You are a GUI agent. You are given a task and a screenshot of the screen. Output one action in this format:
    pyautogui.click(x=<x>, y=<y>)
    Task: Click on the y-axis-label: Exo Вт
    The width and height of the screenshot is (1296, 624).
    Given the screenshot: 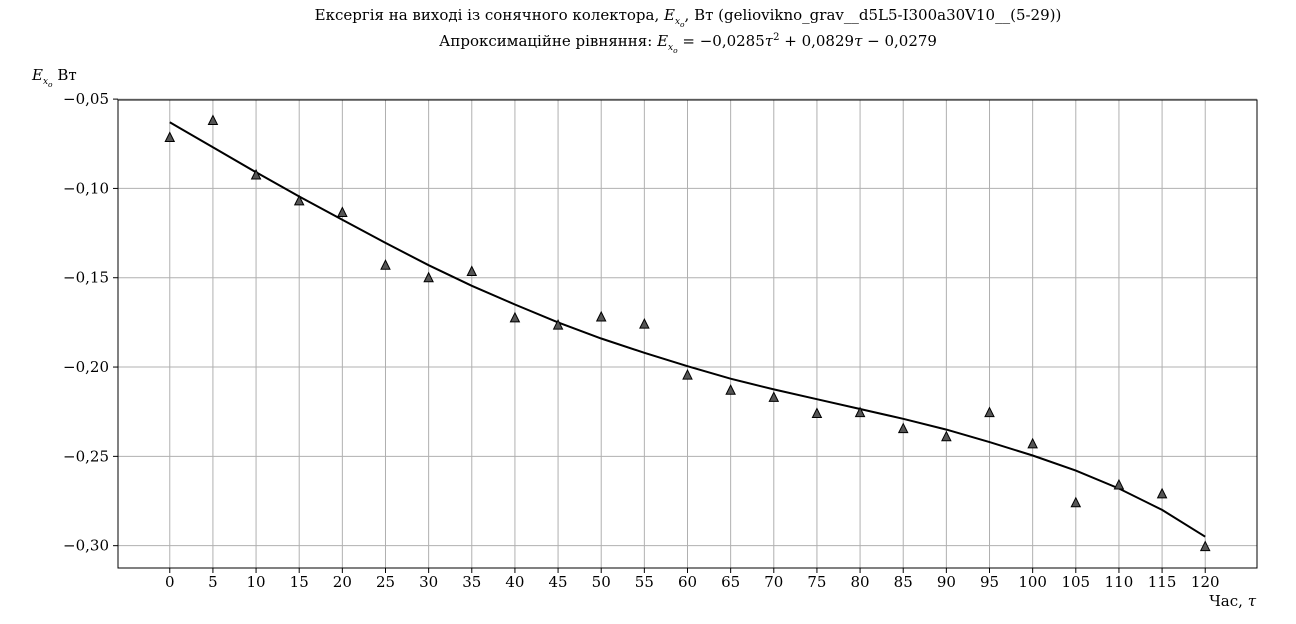 What is the action you would take?
    pyautogui.click(x=54, y=77)
    